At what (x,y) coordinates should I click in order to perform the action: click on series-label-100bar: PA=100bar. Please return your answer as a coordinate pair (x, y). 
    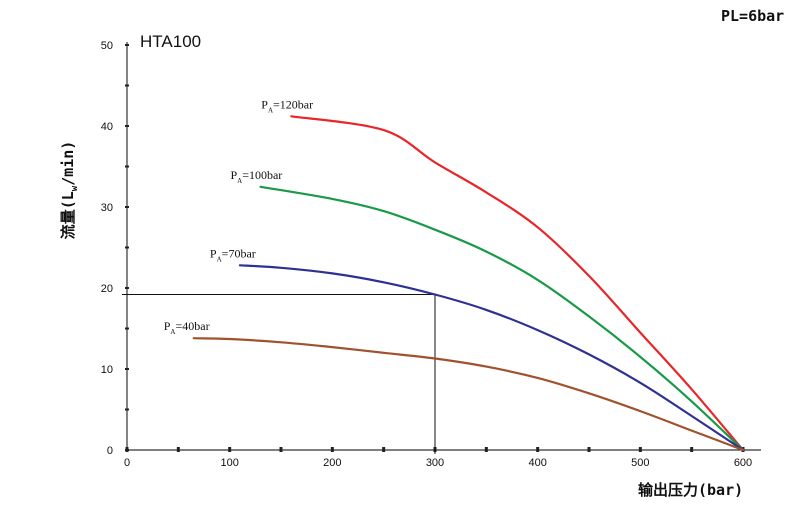
    Looking at the image, I should click on (256, 176).